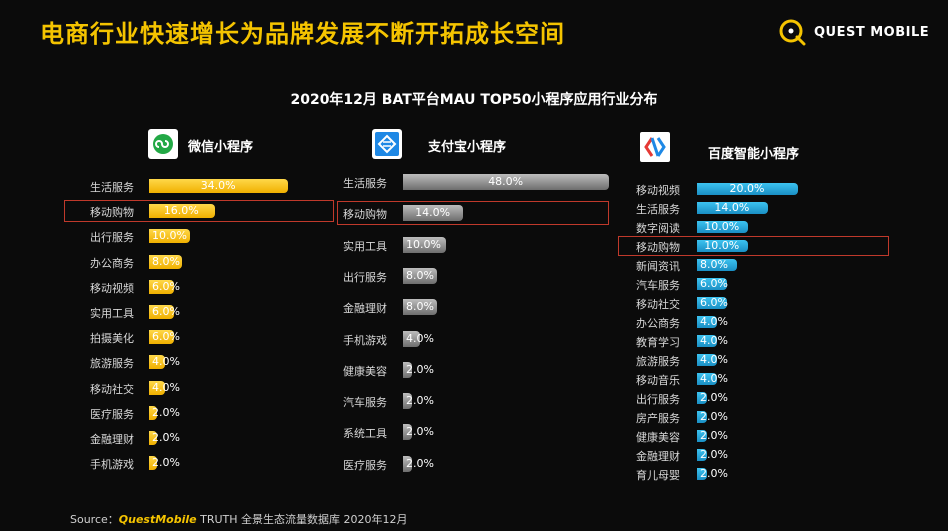 This screenshot has width=948, height=531. I want to click on category-label: 新闻资讯, so click(658, 266).